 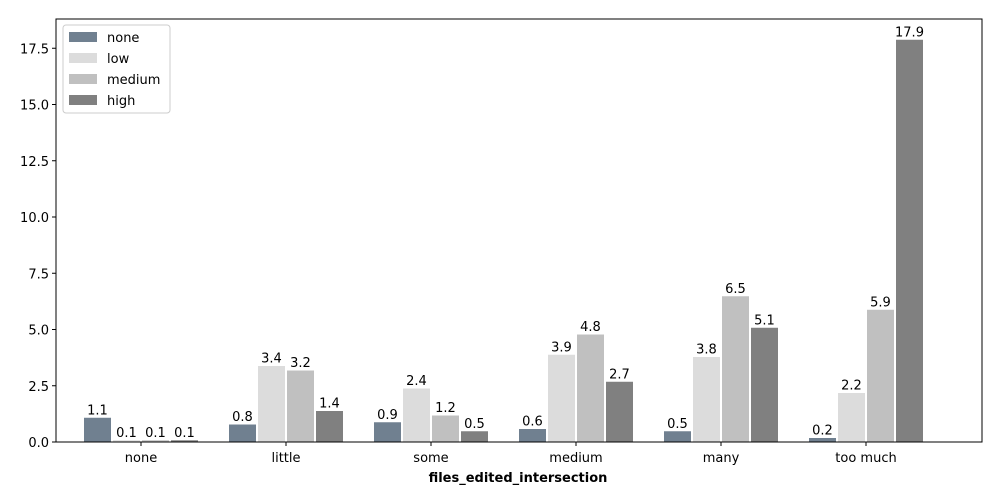 I want to click on data-label-low-many: 3.8, so click(x=706, y=350).